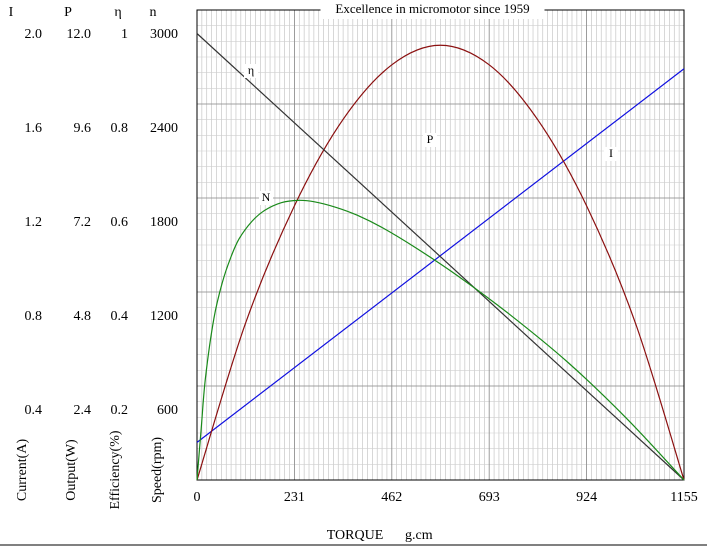 This screenshot has height=547, width=707. I want to click on y-tick-label-eta: 1, so click(124, 34).